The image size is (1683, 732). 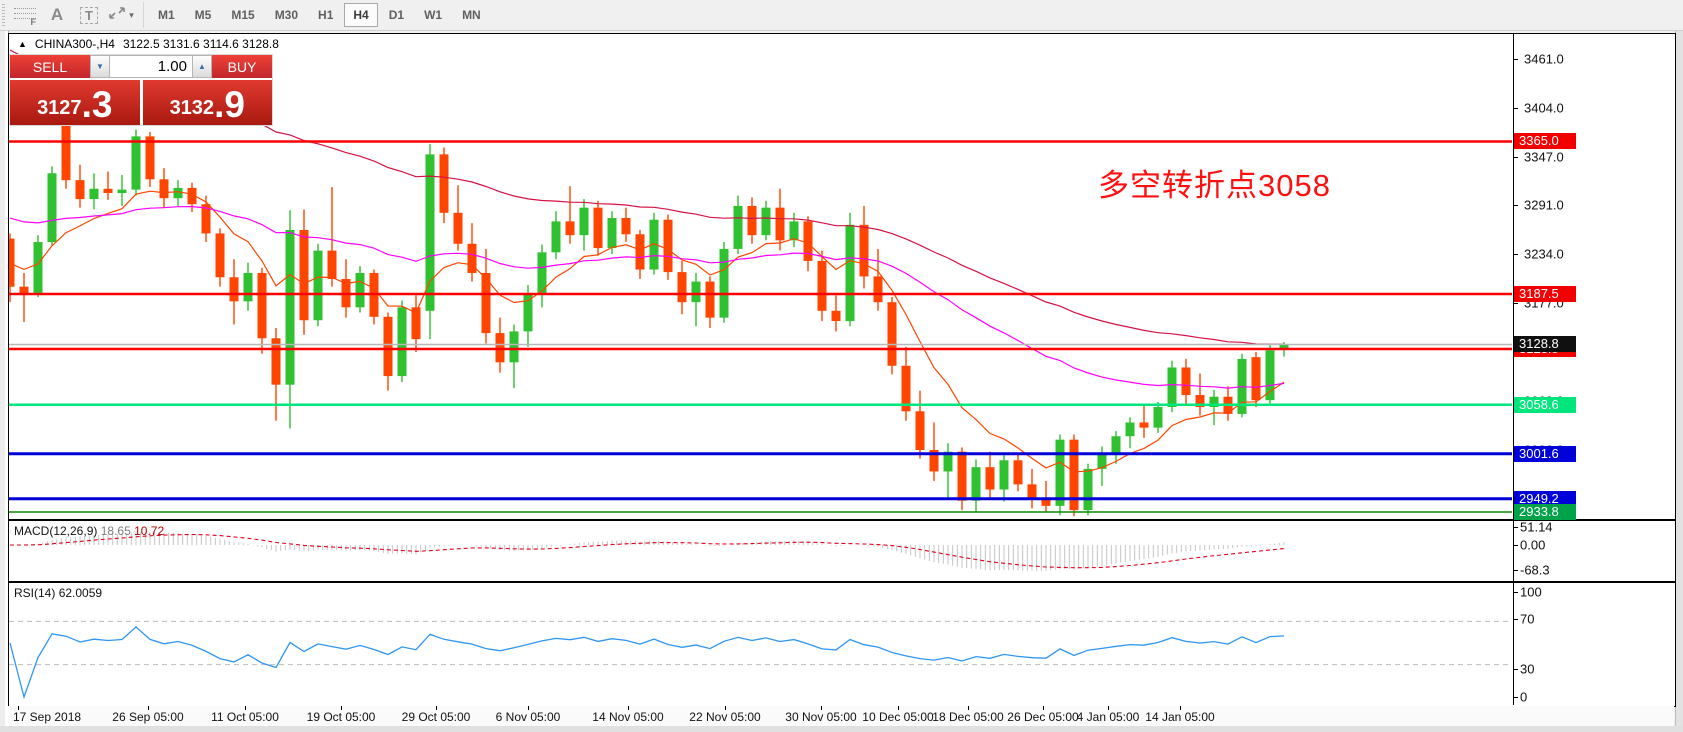 I want to click on time-axis-label: 4 Jan 05:00, so click(x=1108, y=717).